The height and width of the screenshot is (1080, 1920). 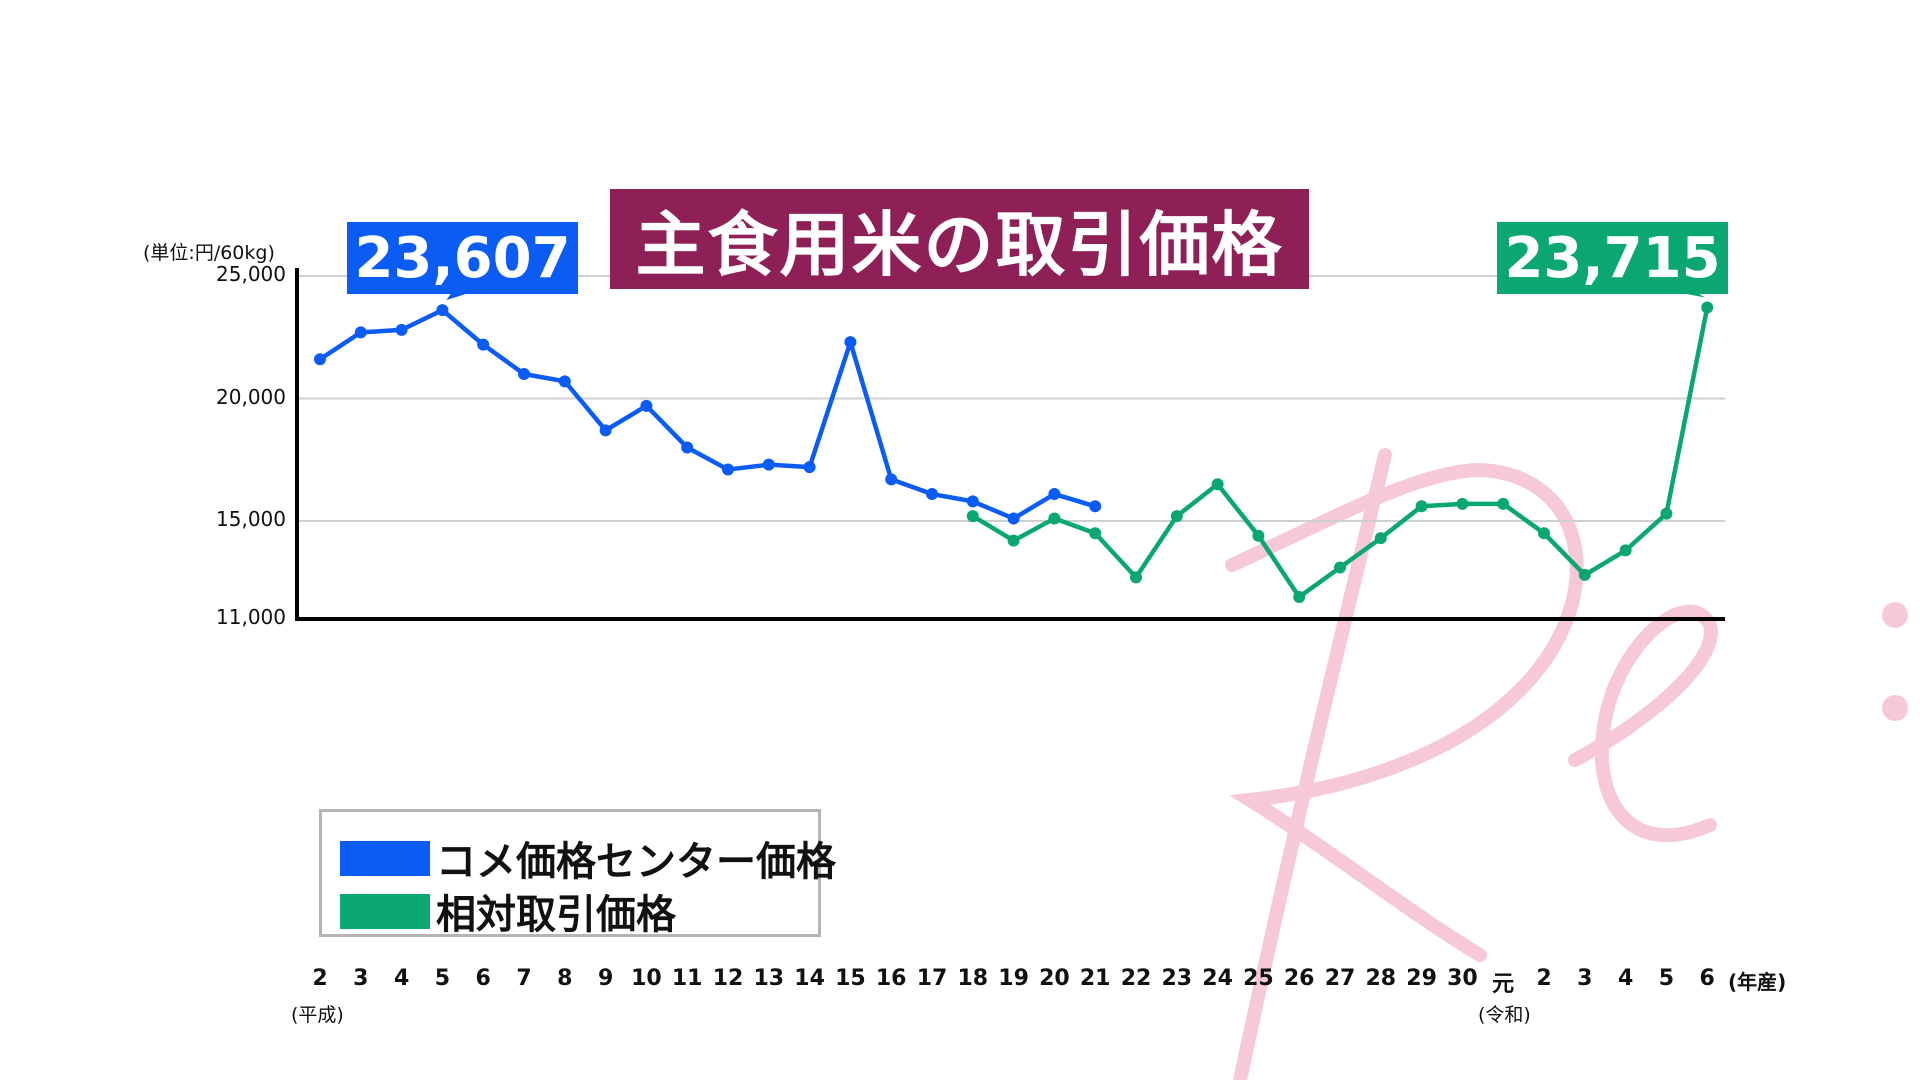 I want to click on legend-label-relative-price: 相対取引価格, so click(x=556, y=915).